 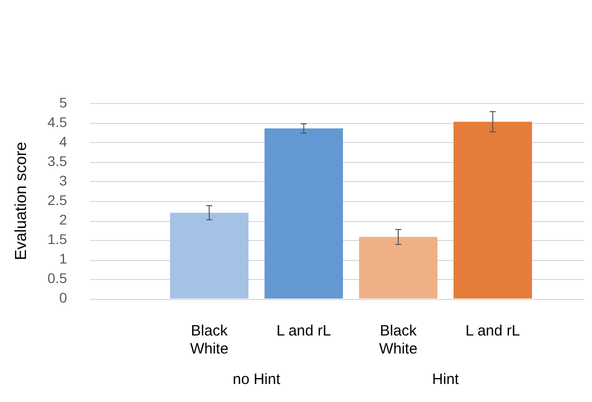 I want to click on y-tick-label: 4.5, so click(x=58, y=122).